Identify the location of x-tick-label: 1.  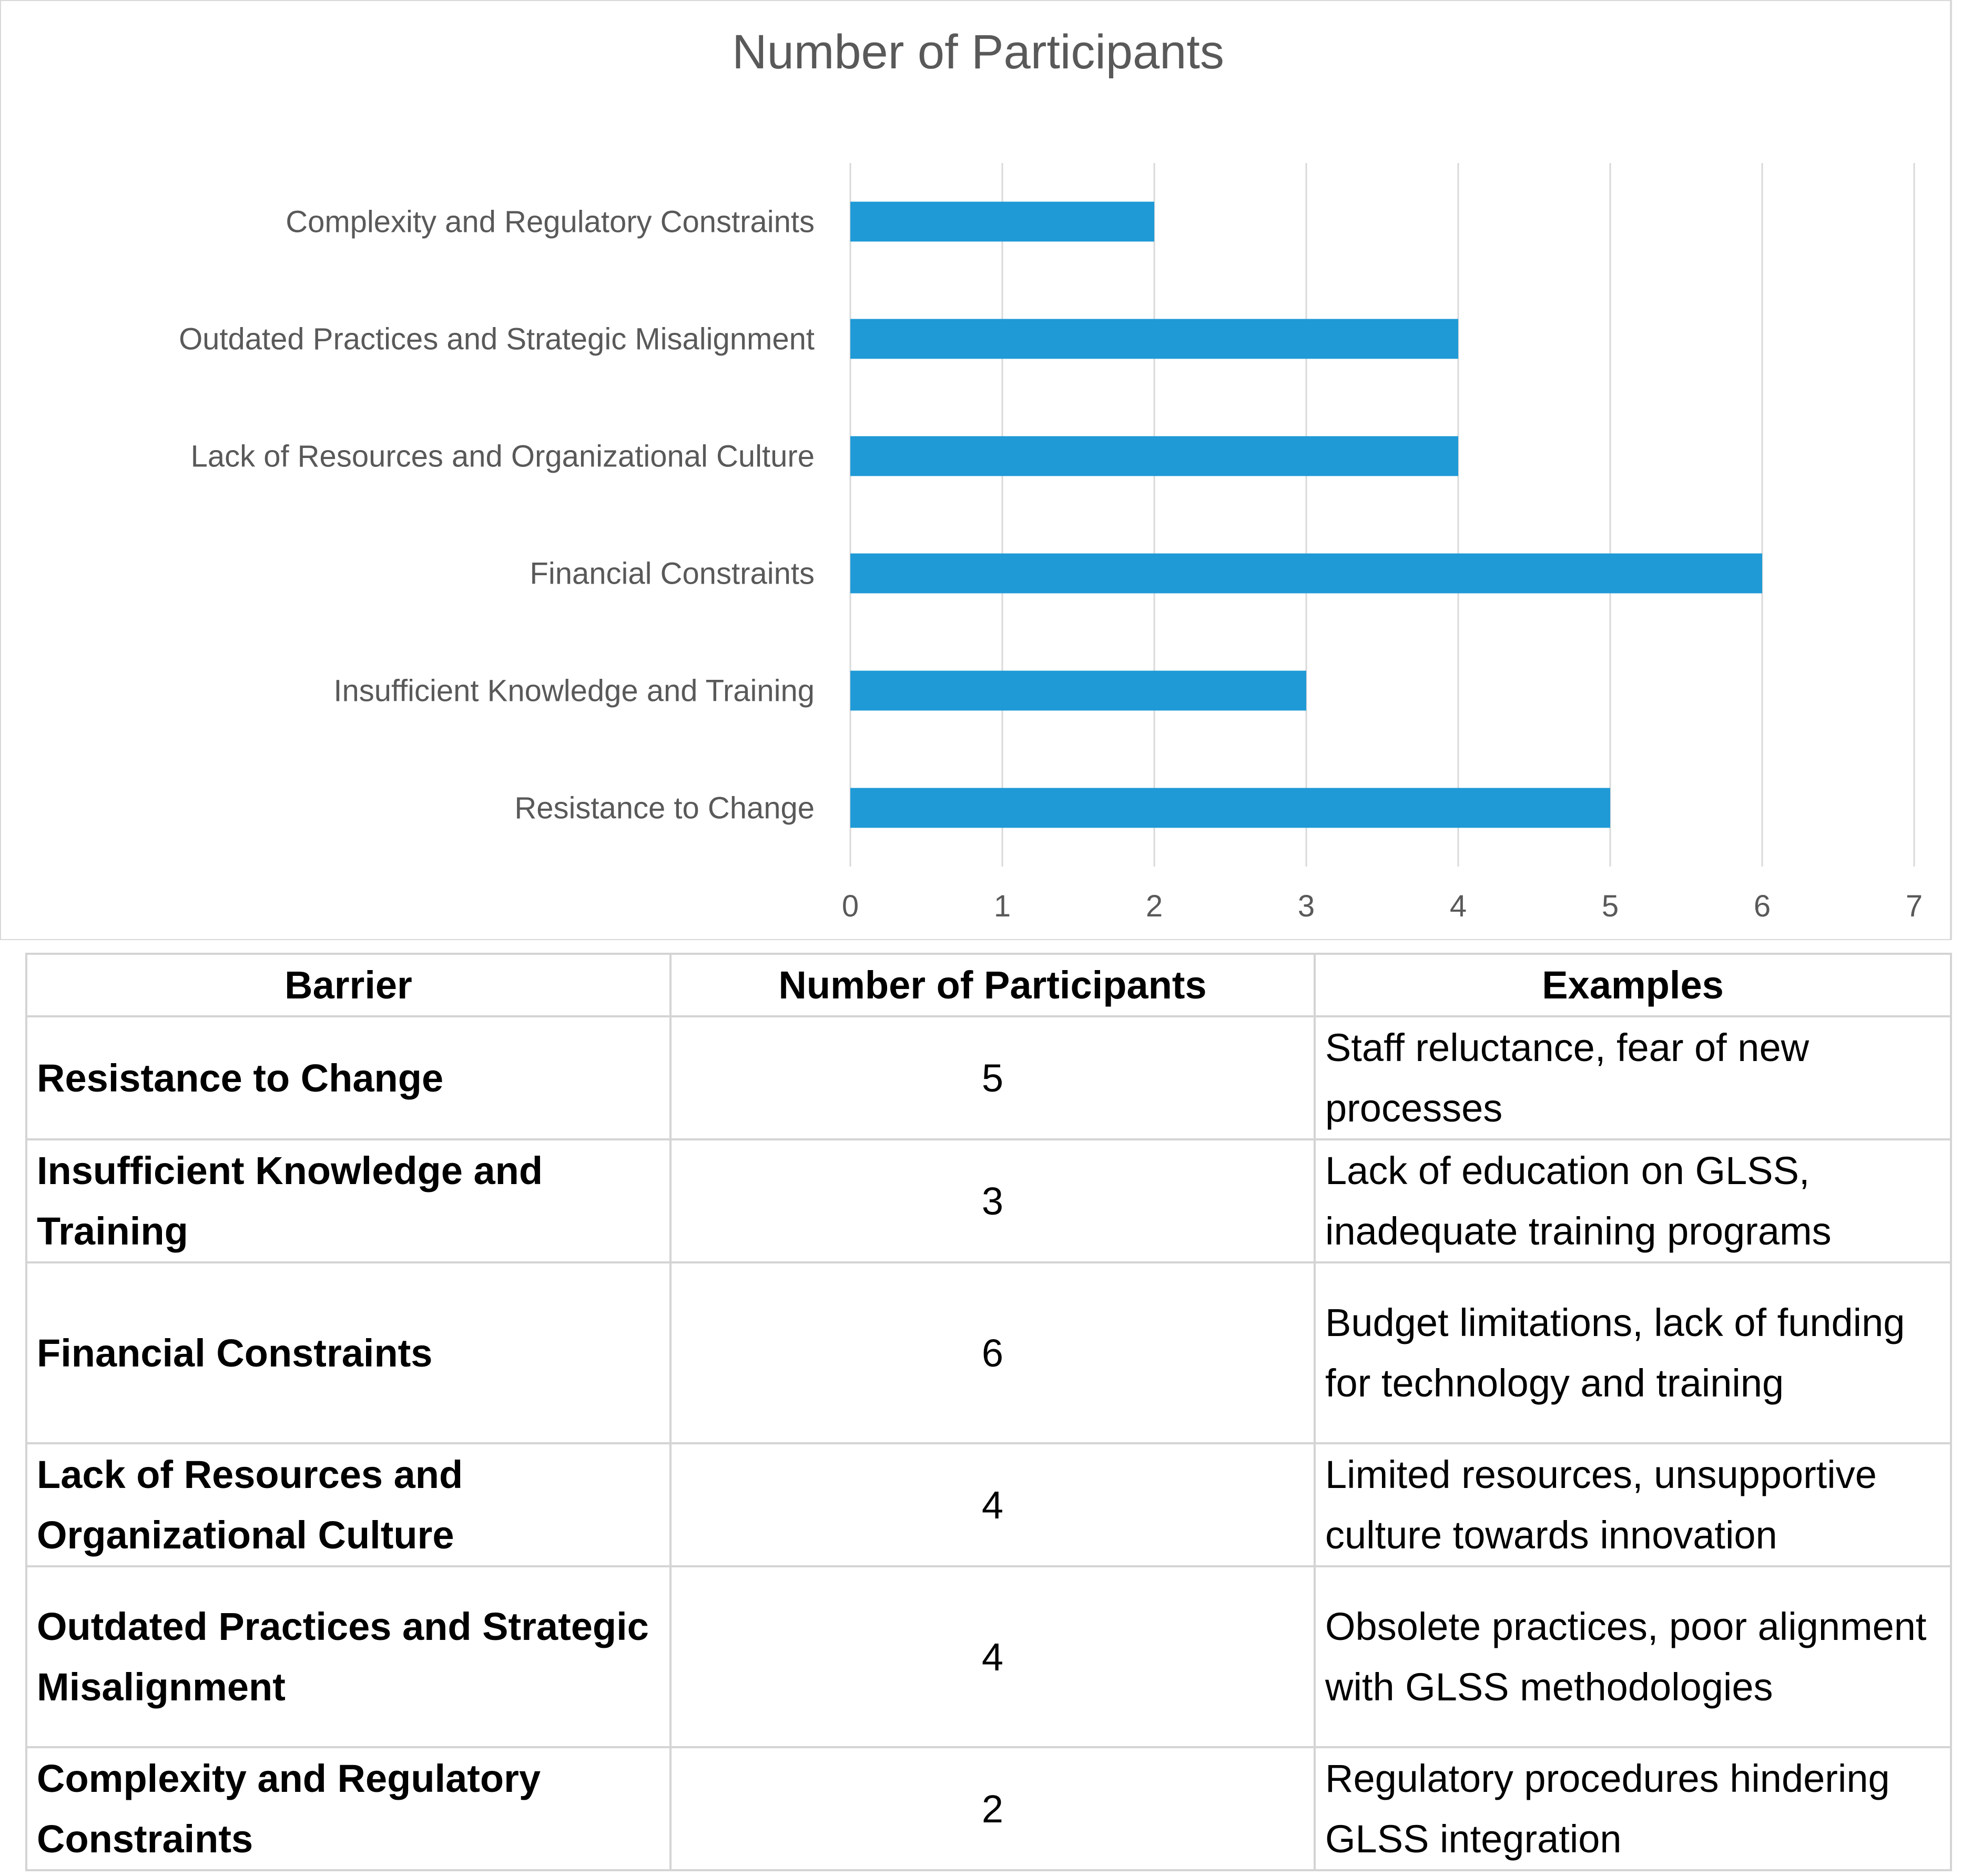
(1002, 906).